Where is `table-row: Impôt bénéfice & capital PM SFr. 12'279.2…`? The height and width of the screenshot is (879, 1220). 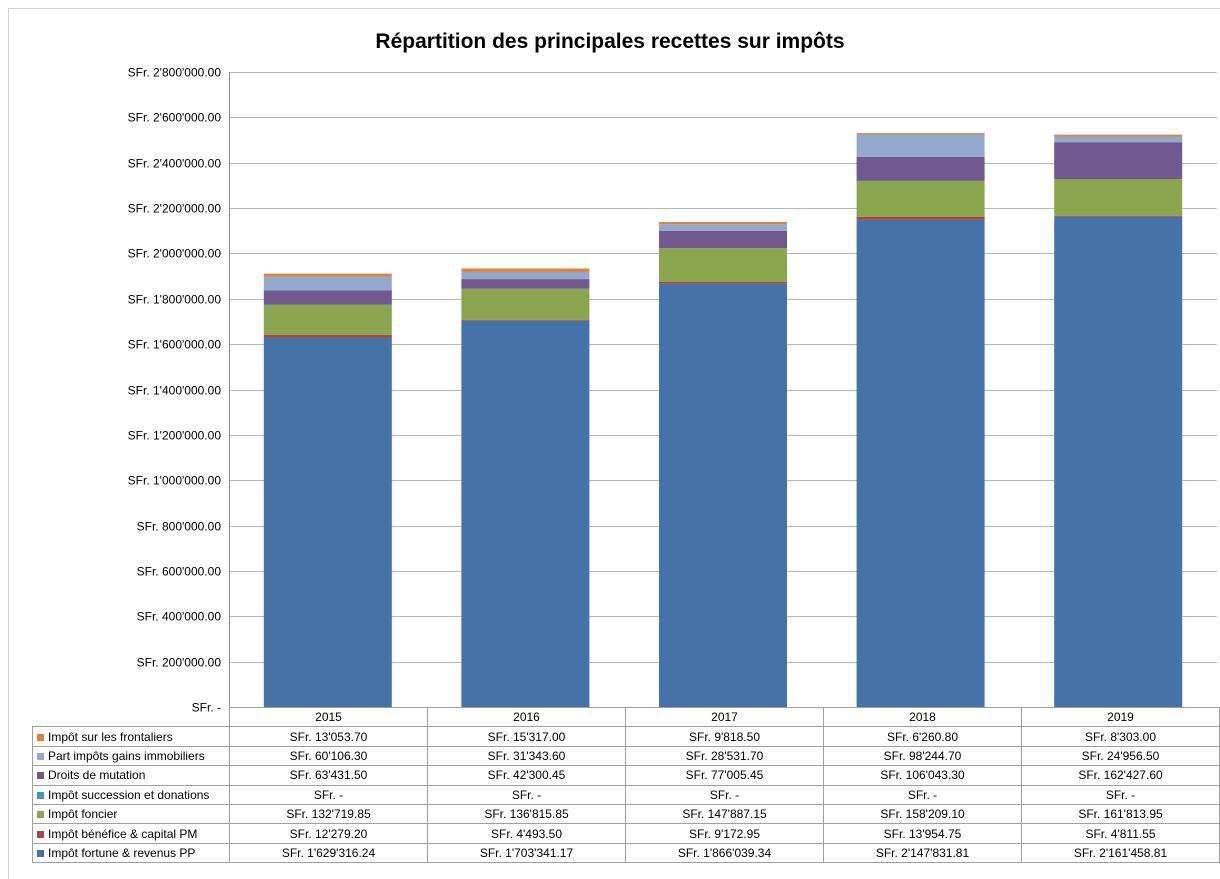 table-row: Impôt bénéfice & capital PM SFr. 12'279.2… is located at coordinates (626, 833).